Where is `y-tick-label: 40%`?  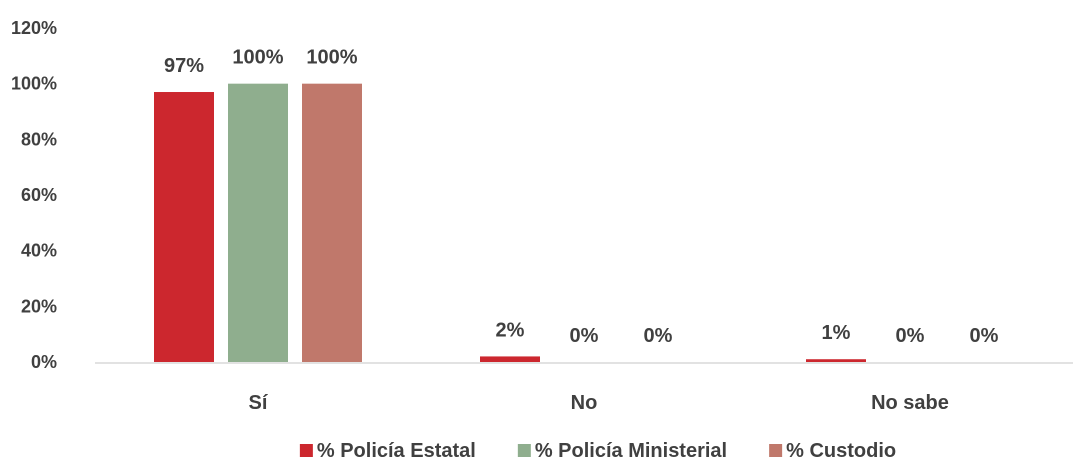 y-tick-label: 40% is located at coordinates (39, 251).